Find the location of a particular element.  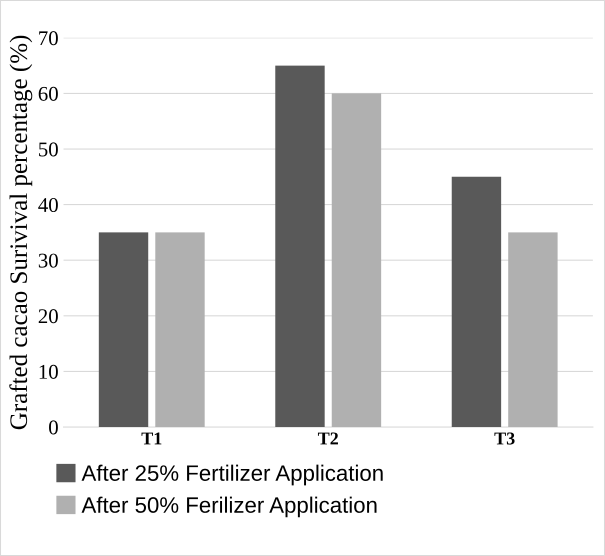

x-tick-label: T1 is located at coordinates (152, 438).